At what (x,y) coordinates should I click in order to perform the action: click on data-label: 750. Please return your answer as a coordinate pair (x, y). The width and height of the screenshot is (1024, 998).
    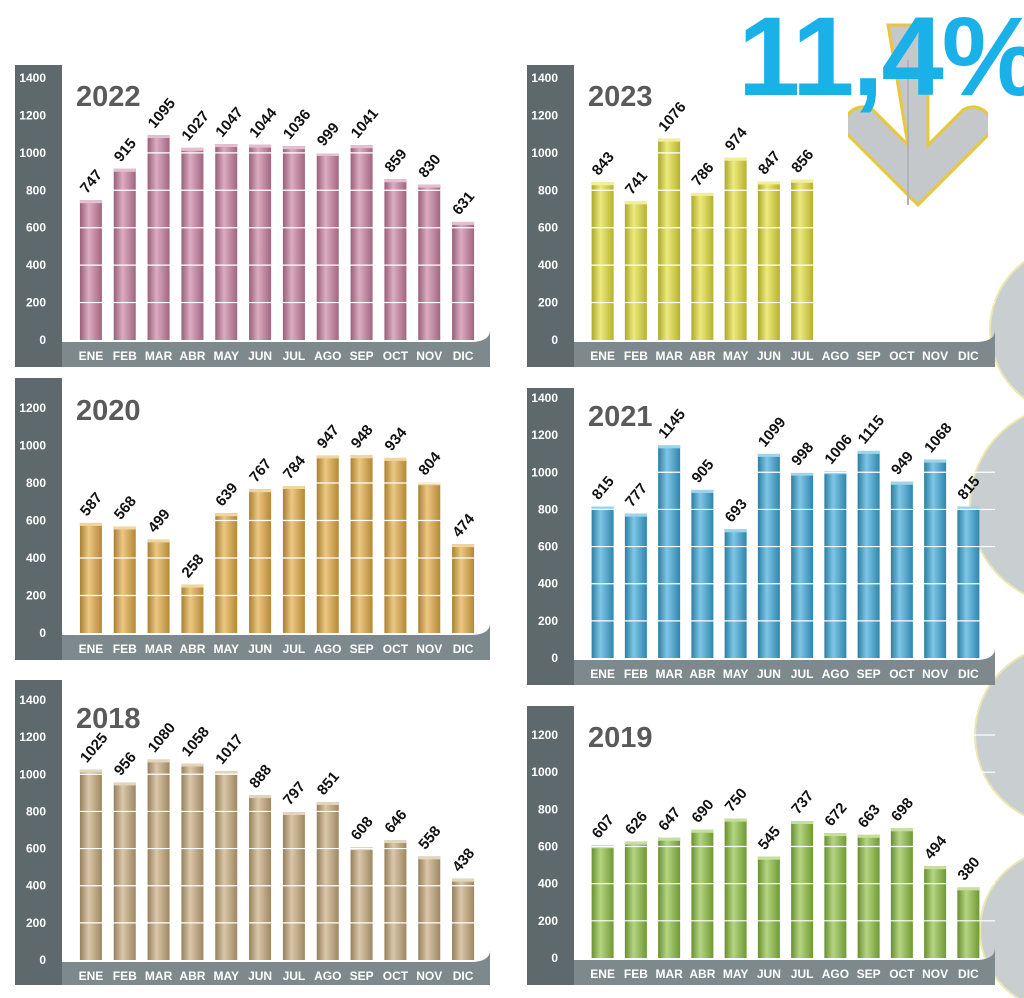
    Looking at the image, I should click on (736, 800).